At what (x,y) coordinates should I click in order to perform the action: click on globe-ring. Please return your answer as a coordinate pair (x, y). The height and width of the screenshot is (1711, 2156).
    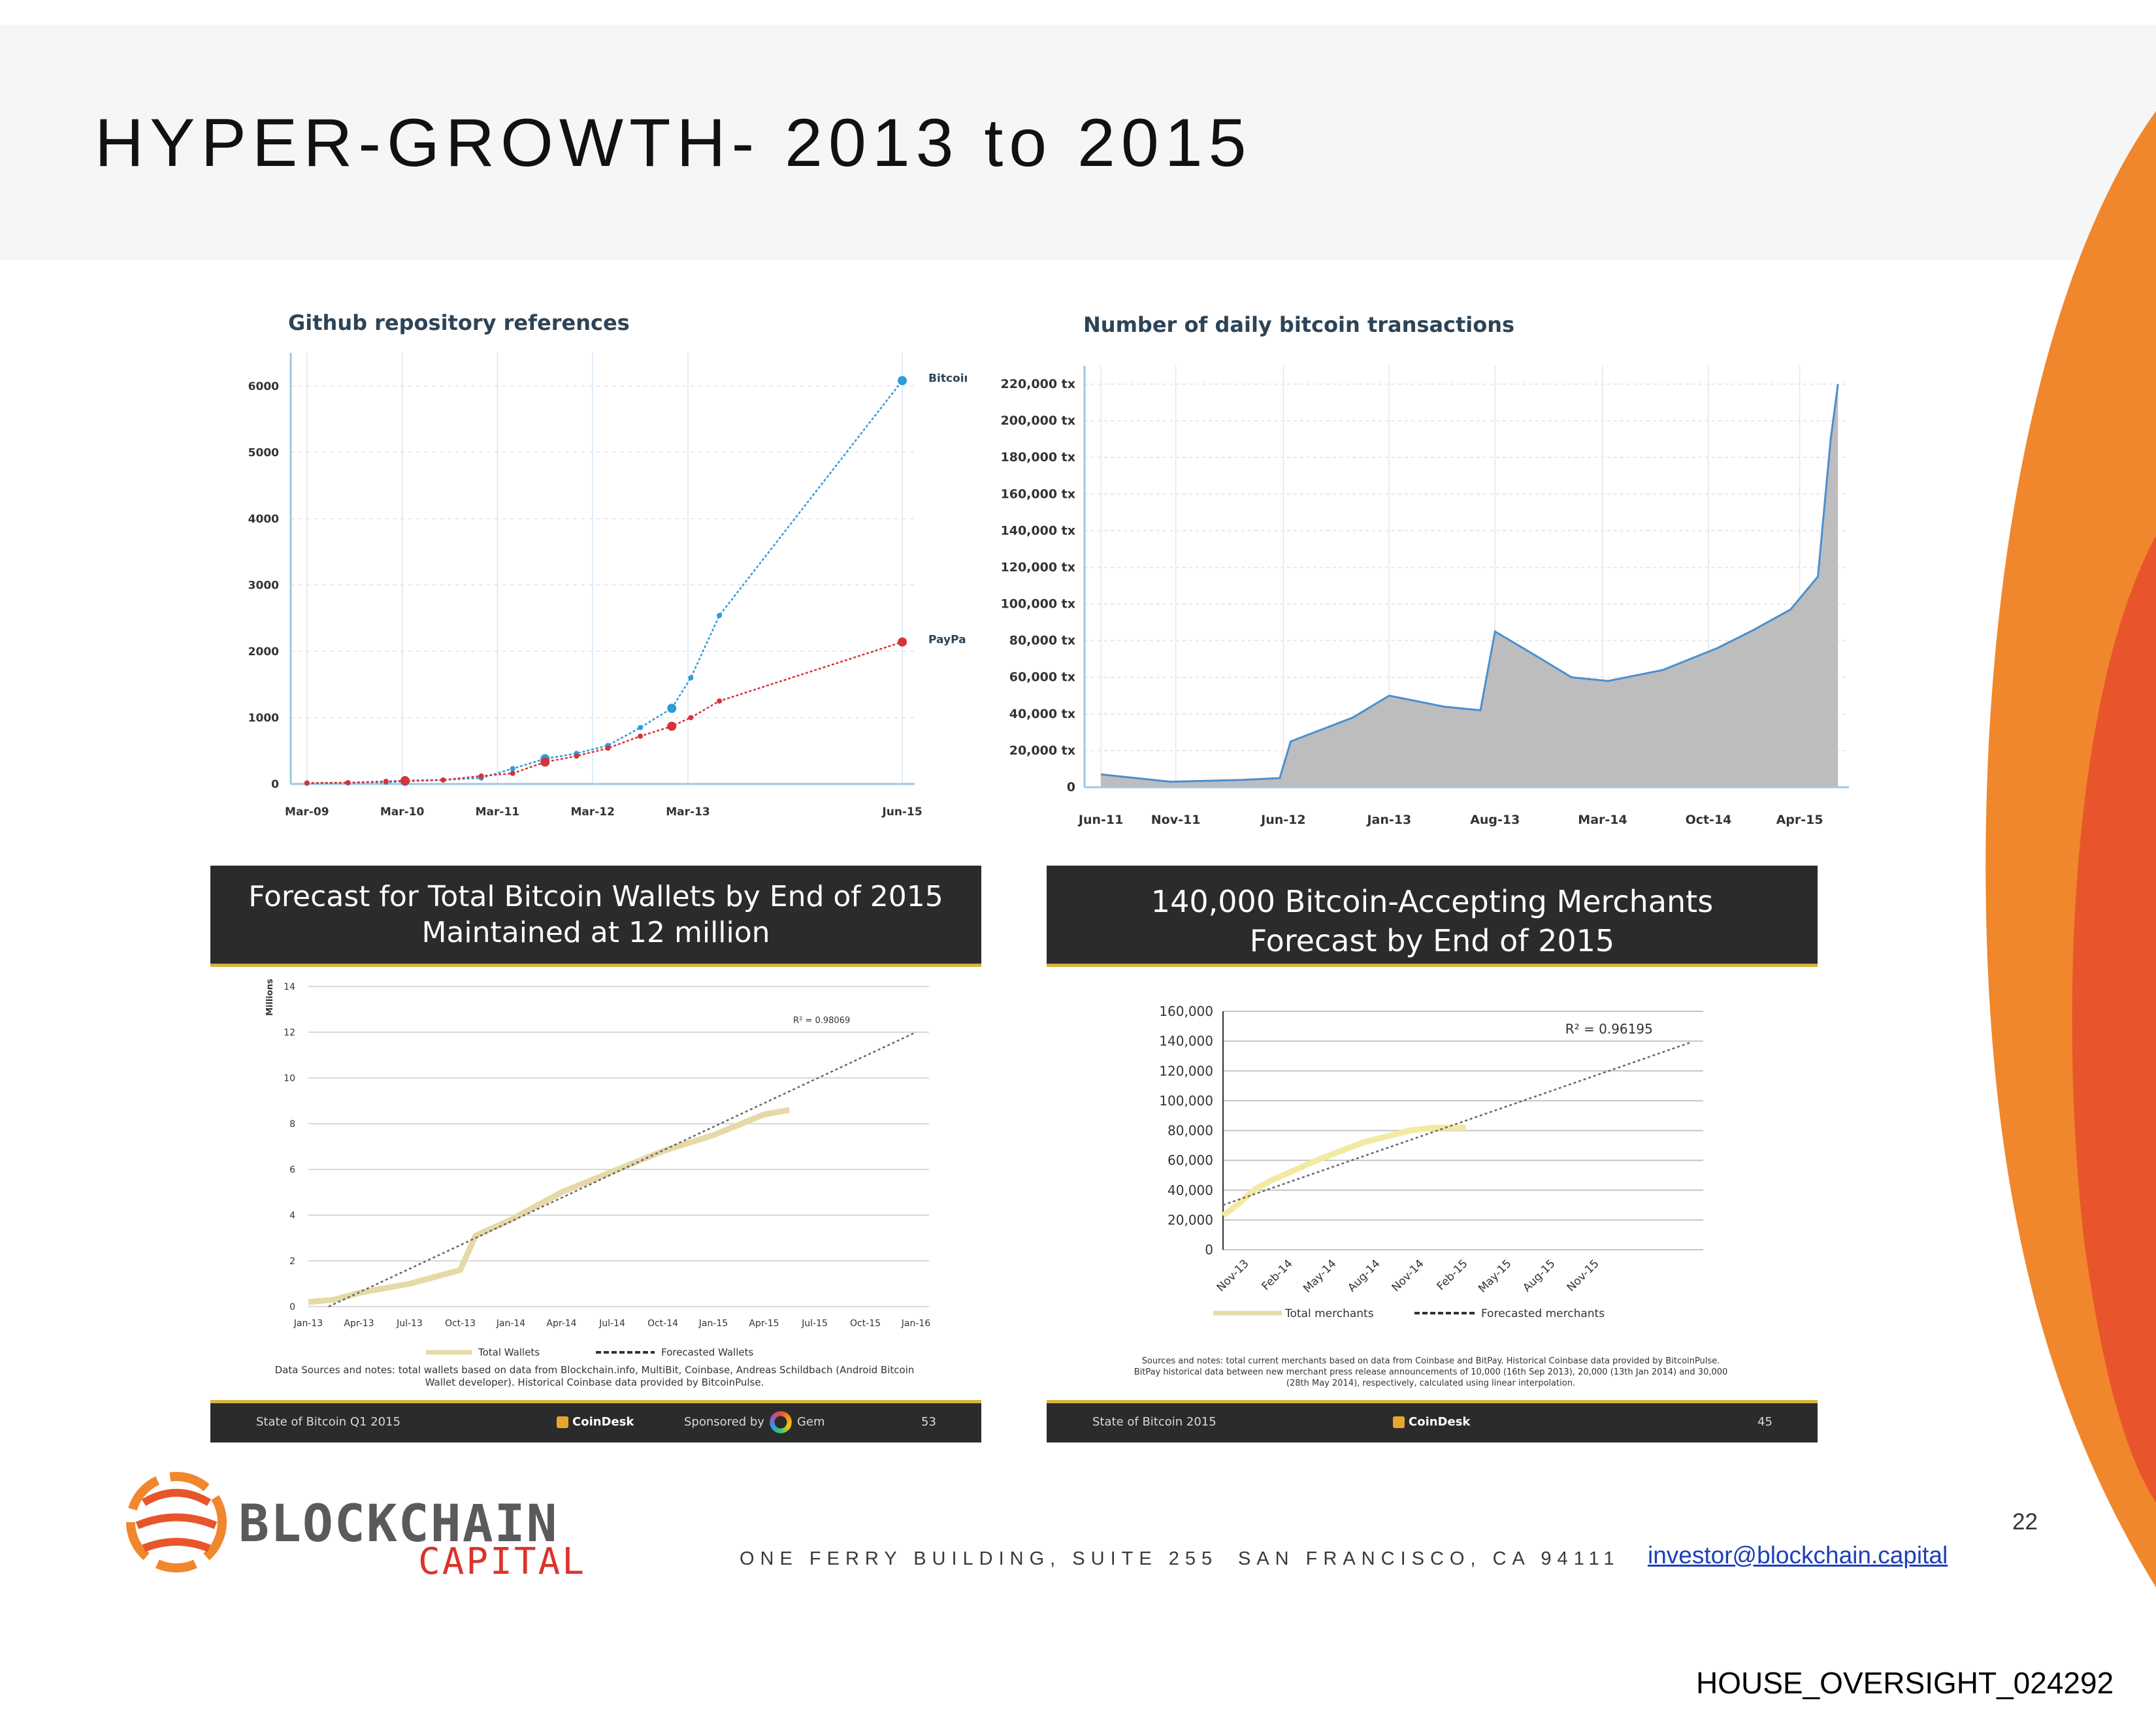
    Looking at the image, I should click on (176, 1522).